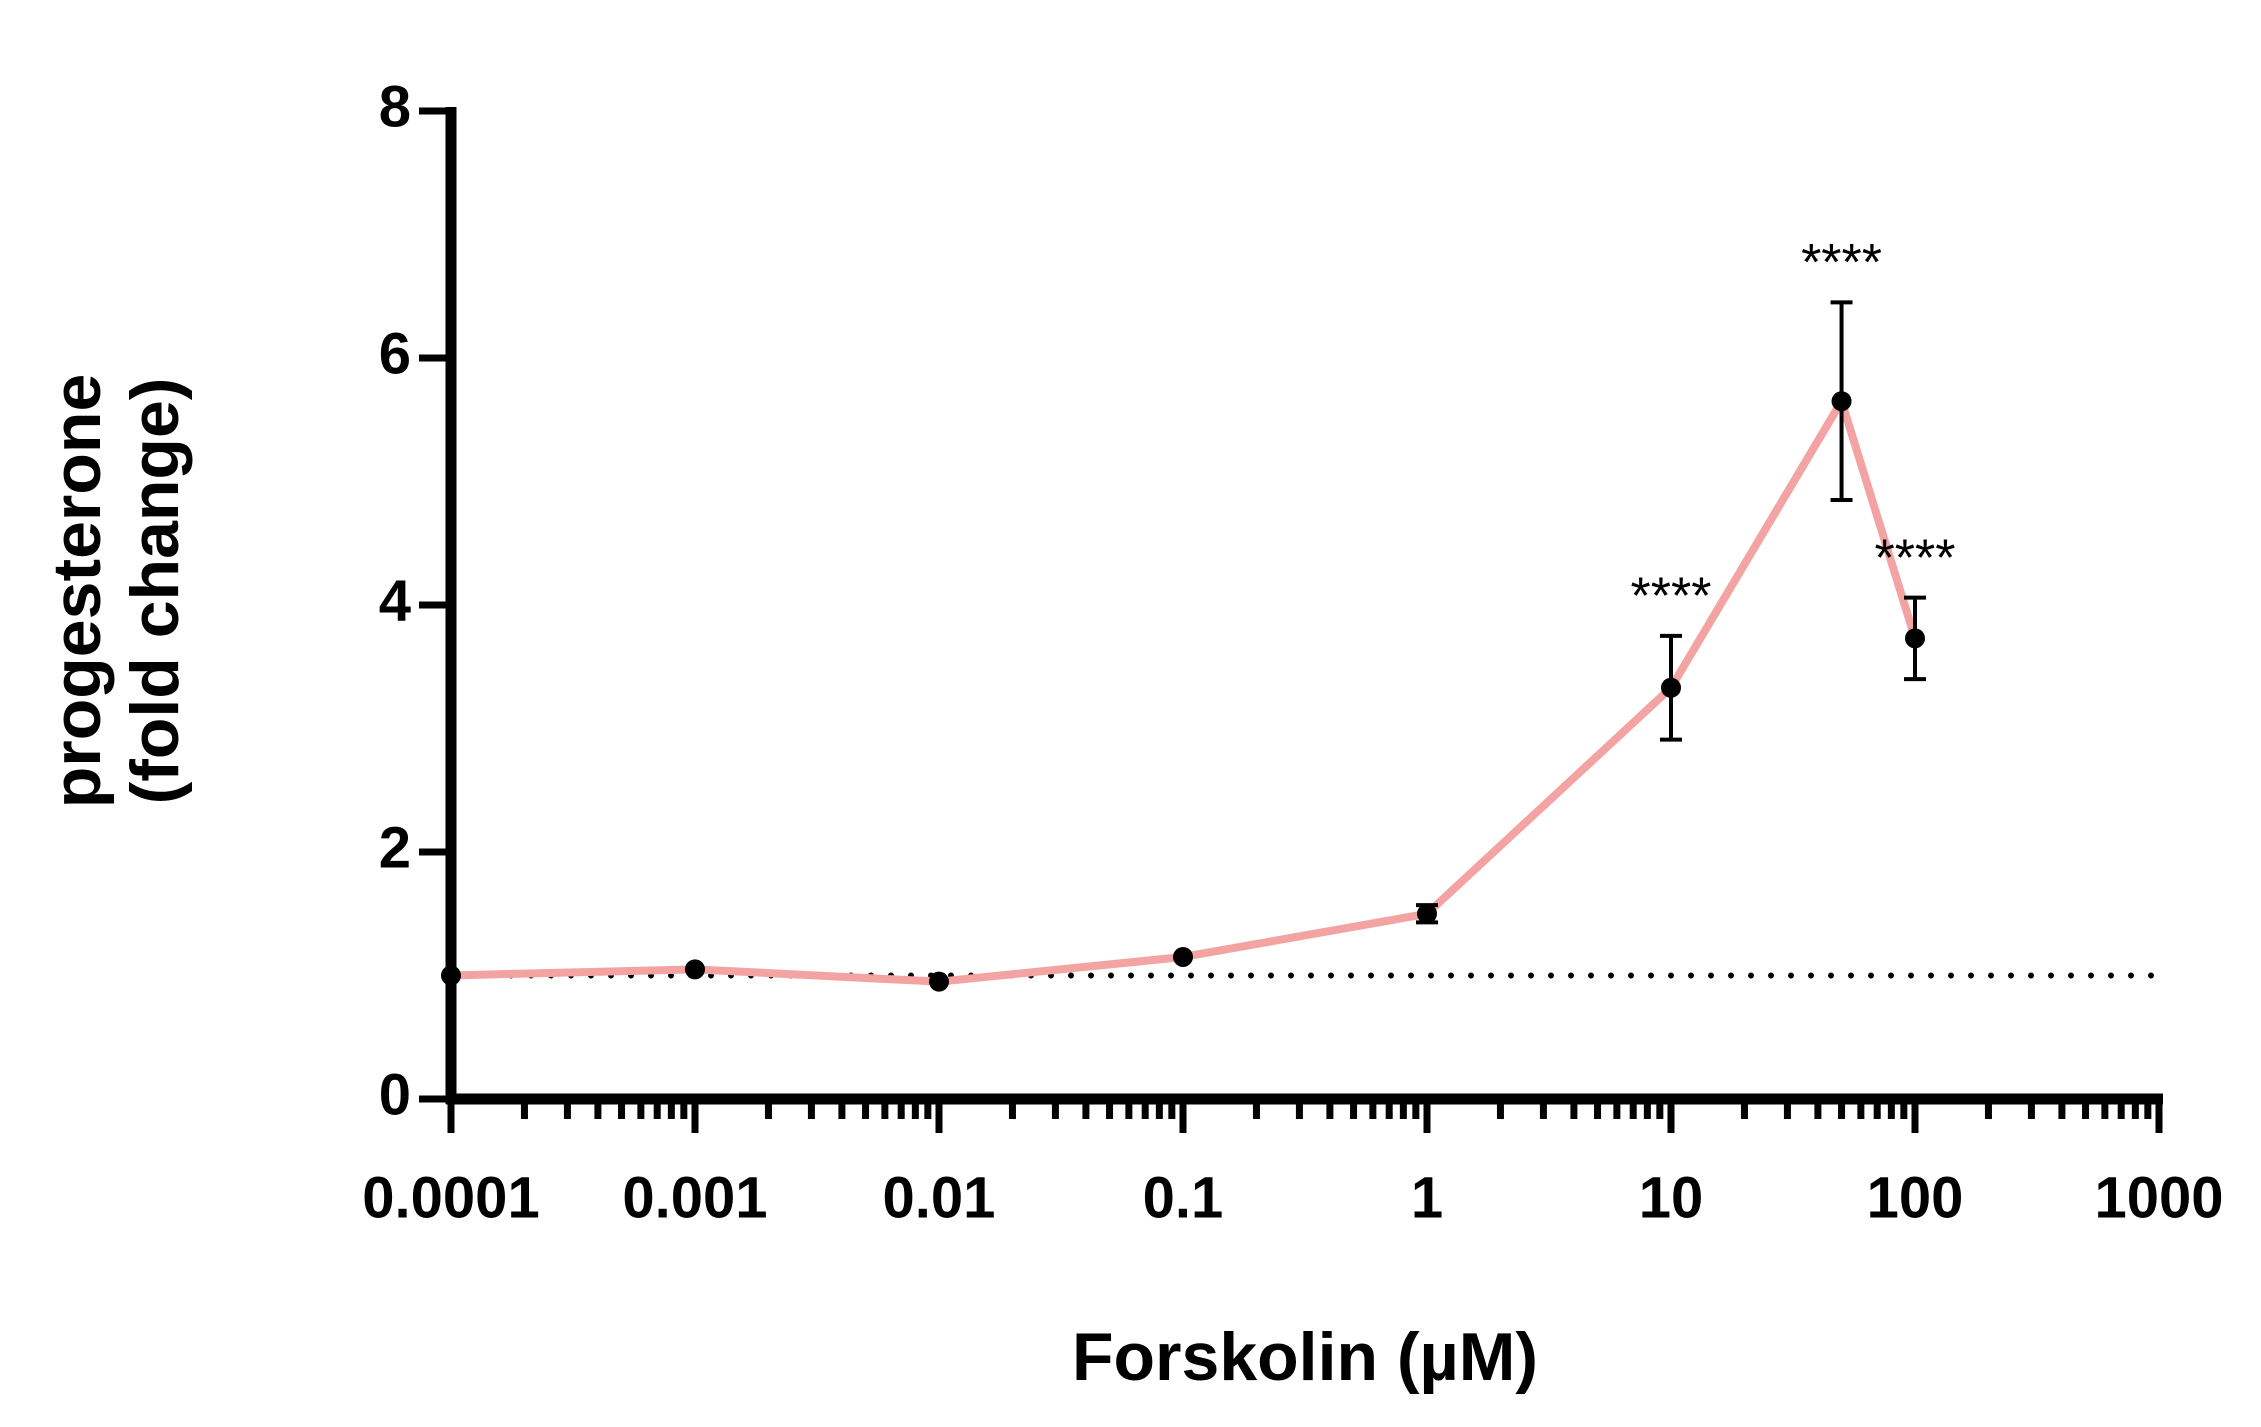 The image size is (2261, 1427). What do you see at coordinates (155, 591) in the screenshot?
I see `y-axis-title: (fold change)` at bounding box center [155, 591].